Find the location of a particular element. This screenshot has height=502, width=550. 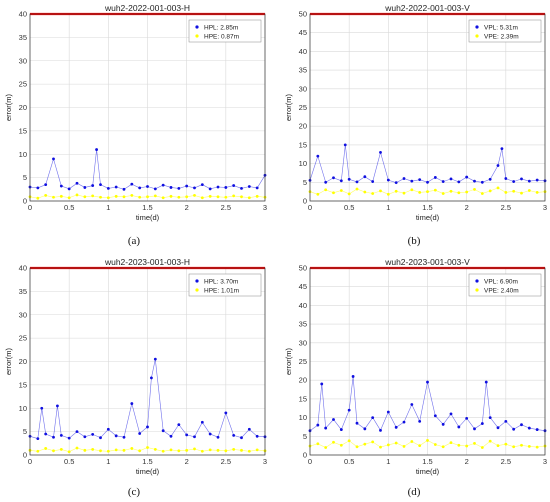

y-tick-label: 45 is located at coordinates (303, 286).